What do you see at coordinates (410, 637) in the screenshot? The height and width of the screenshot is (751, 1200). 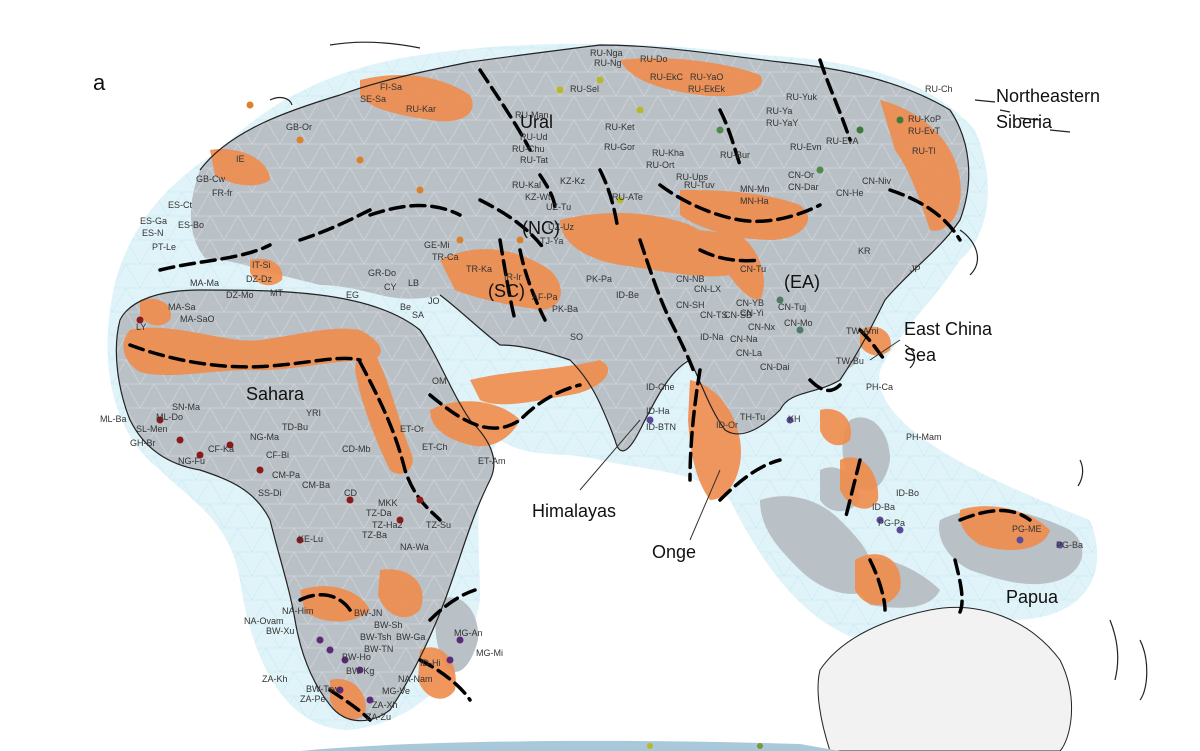 I see `sample-label: BW-Ga` at bounding box center [410, 637].